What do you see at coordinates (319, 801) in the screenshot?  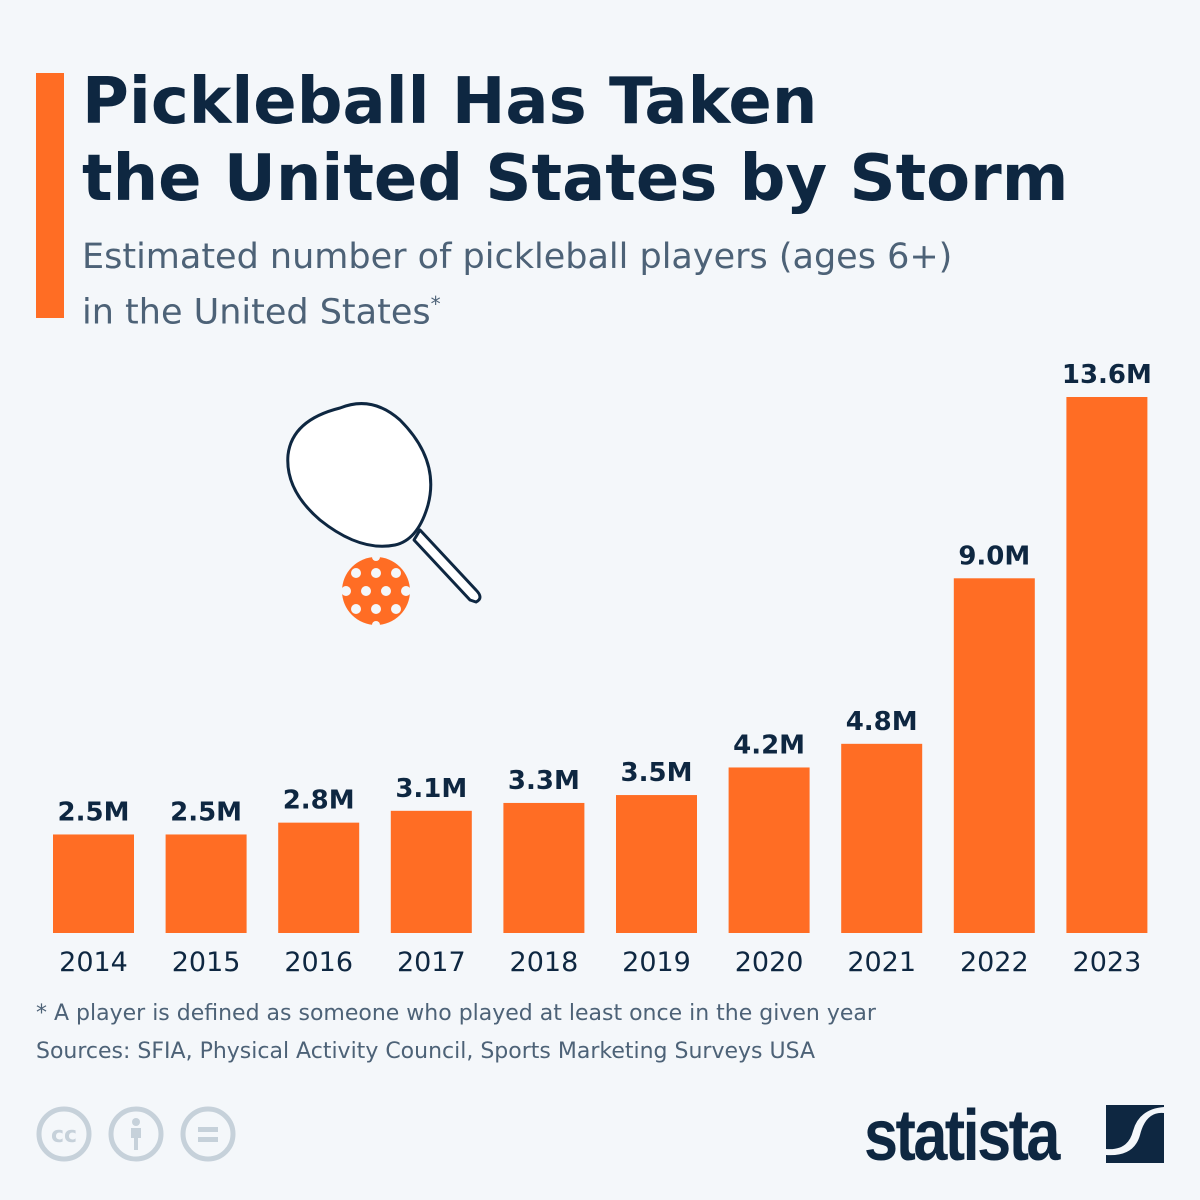 I see `data-label: 2.8M` at bounding box center [319, 801].